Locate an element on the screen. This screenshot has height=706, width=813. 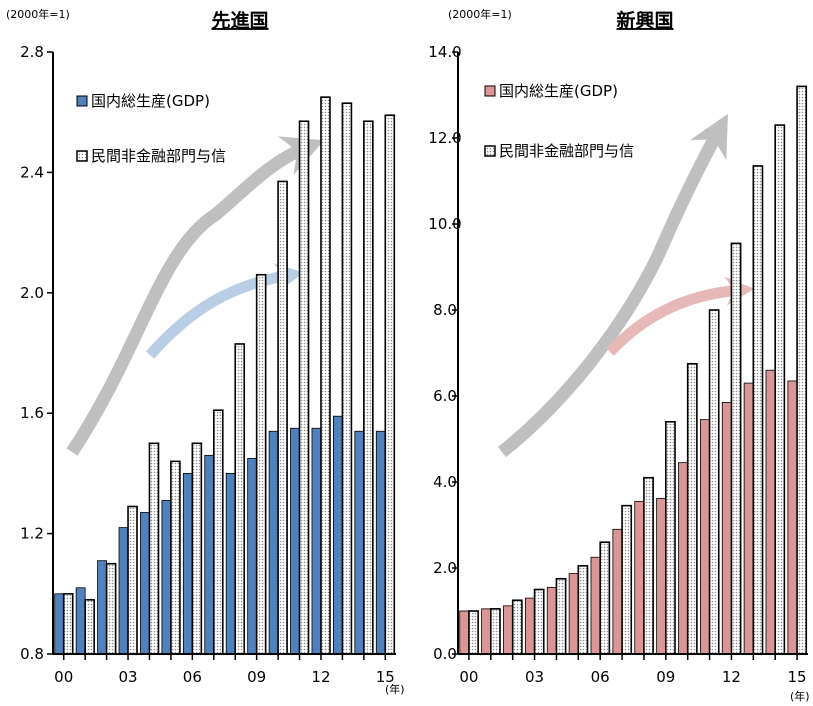
y-tick-label: 1.2 is located at coordinates (32, 534).